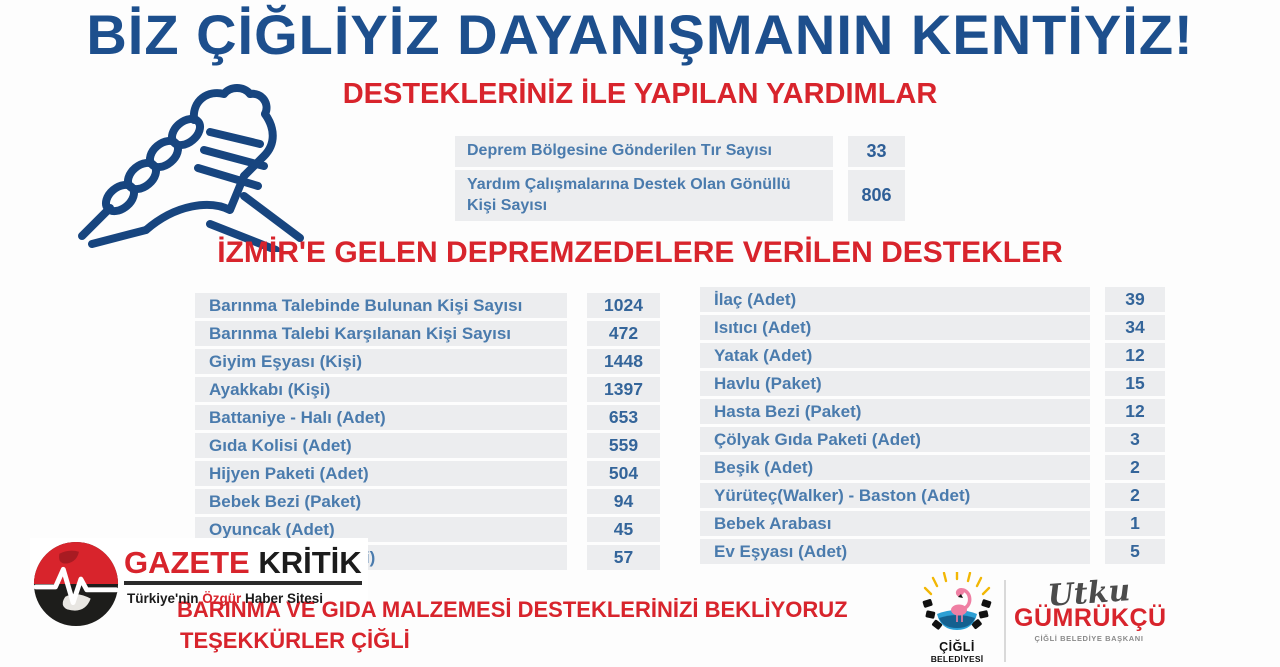 The height and width of the screenshot is (667, 1280). Describe the element at coordinates (1135, 383) in the screenshot. I see `row-value: 15` at that location.